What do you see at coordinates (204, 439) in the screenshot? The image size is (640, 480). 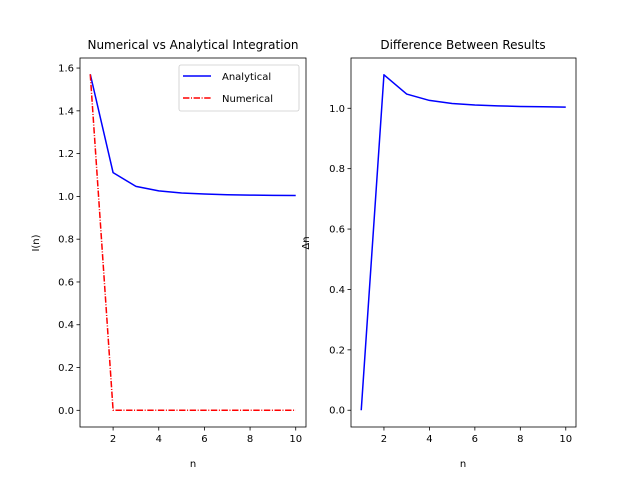 I see `left-x-tick-label: 6` at bounding box center [204, 439].